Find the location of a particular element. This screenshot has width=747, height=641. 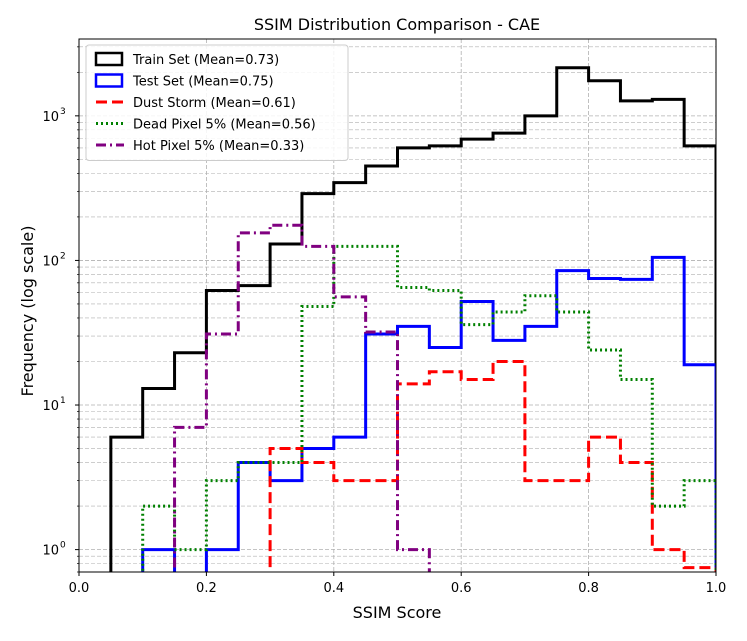

legend-label: Test Set (Mean=0.75) is located at coordinates (203, 82).